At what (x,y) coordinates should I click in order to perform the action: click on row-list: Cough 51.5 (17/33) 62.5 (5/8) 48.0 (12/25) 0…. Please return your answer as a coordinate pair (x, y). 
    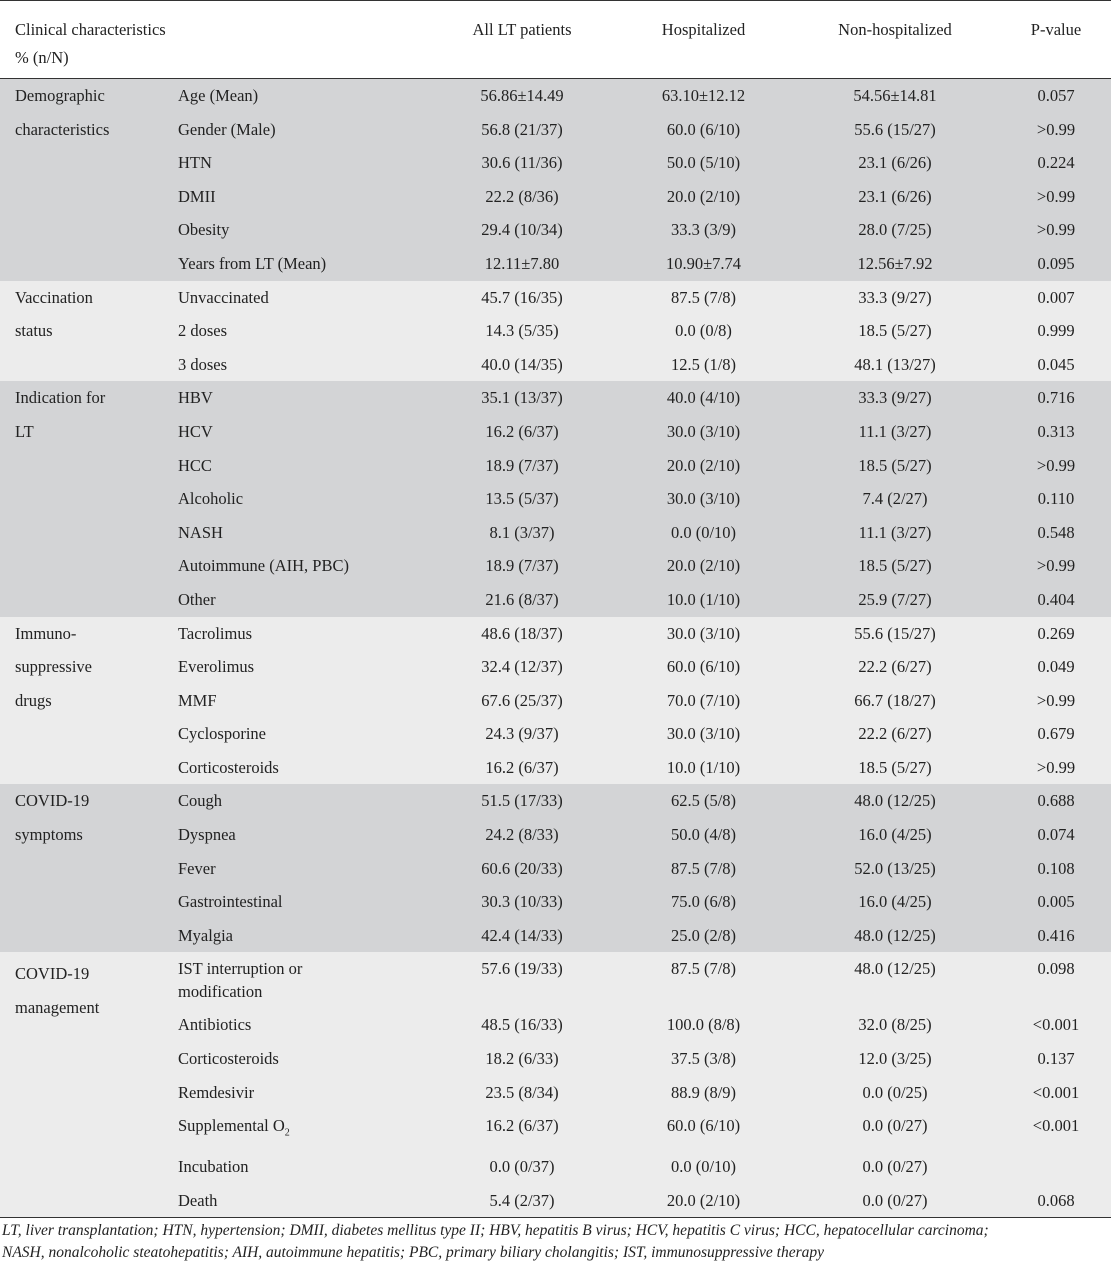
    Looking at the image, I should click on (644, 868).